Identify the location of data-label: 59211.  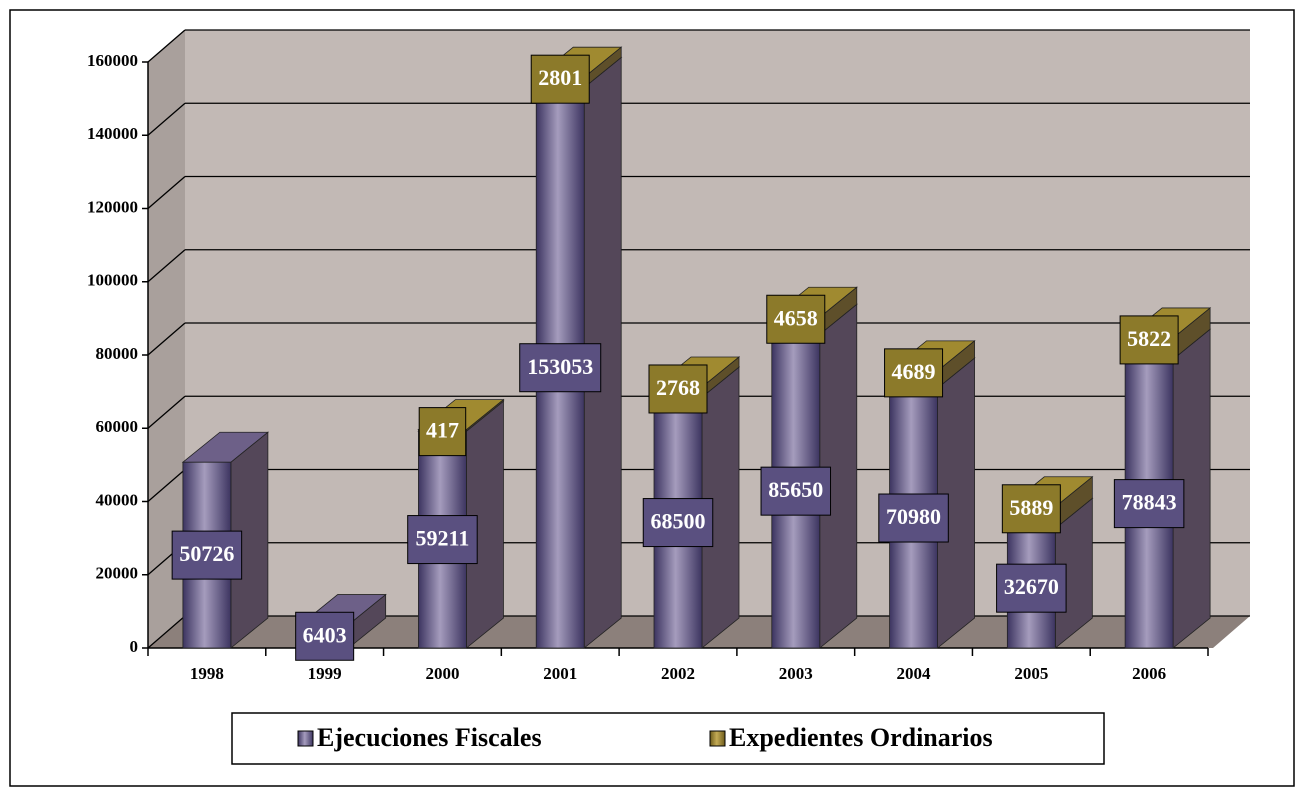
(443, 538).